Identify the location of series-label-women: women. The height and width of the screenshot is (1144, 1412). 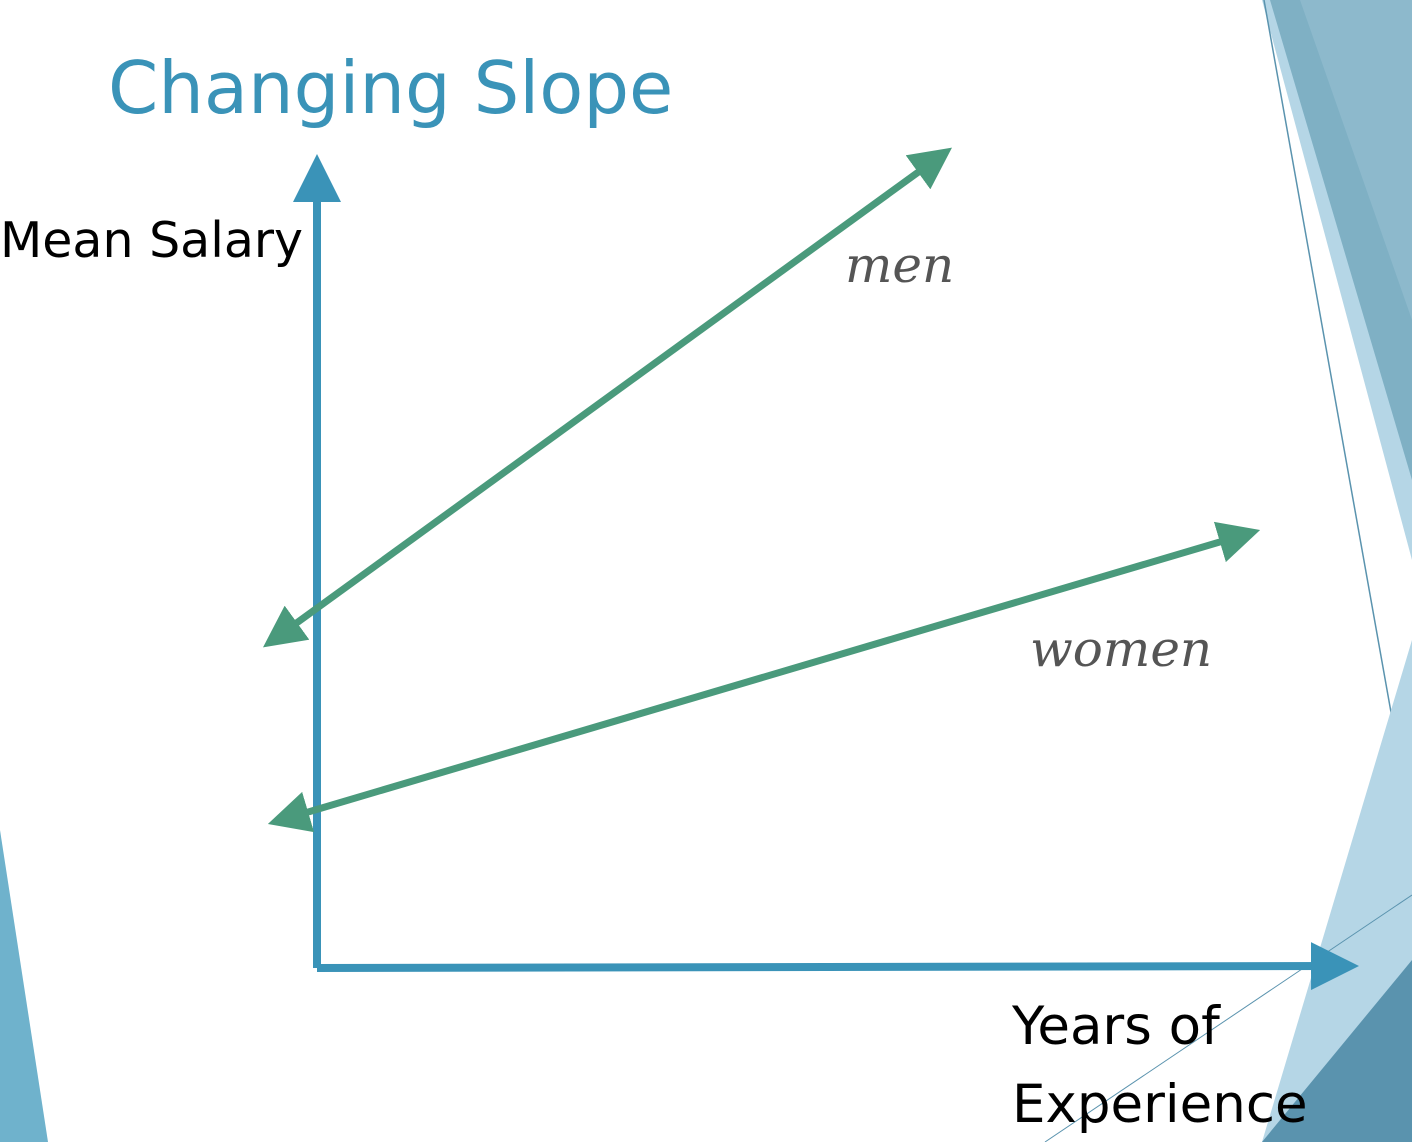
(1121, 649).